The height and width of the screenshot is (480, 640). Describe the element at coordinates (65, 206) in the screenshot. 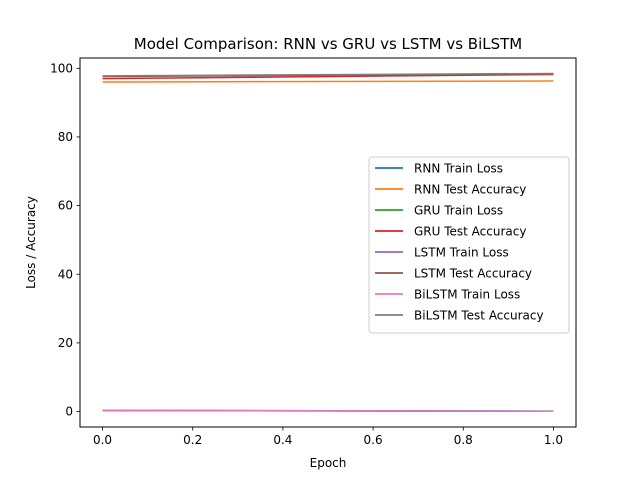

I see `y-tick-label: 60` at that location.